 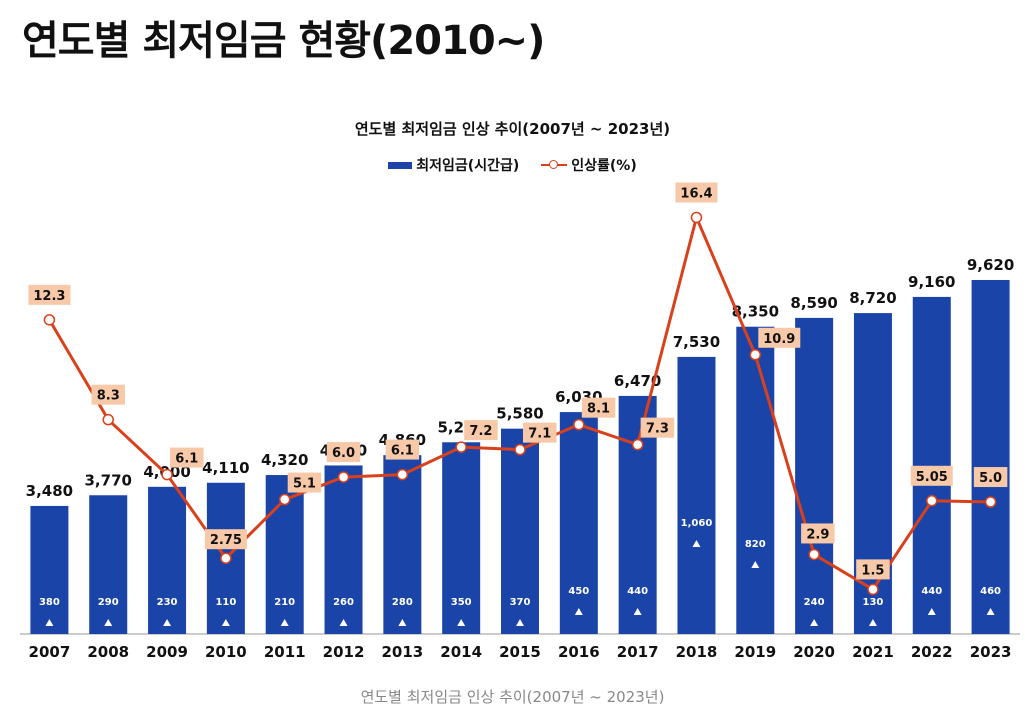 I want to click on rate-value-label: 1.5, so click(x=872, y=570).